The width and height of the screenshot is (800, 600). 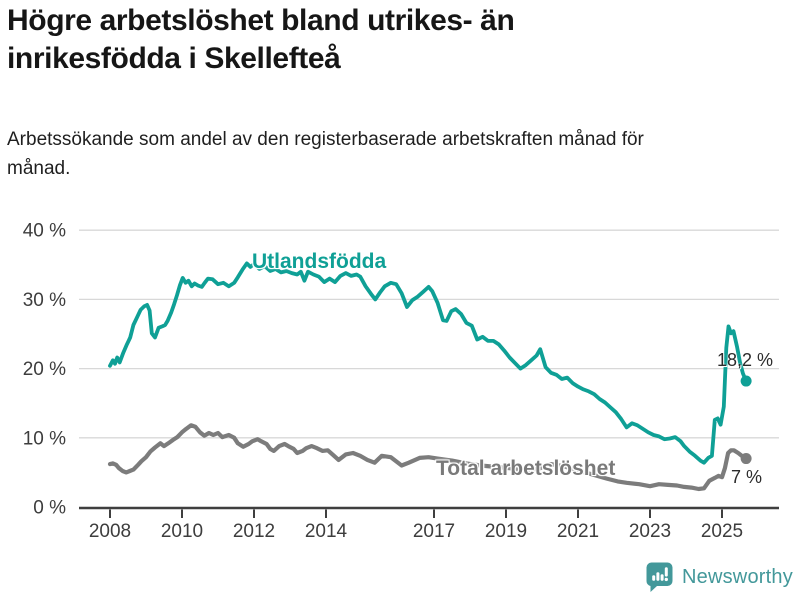 I want to click on newsworthy-logo-link: Newsworthy, so click(x=719, y=577).